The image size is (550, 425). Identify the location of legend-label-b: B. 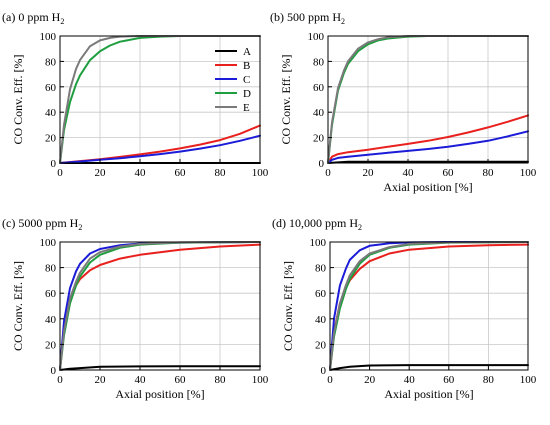
(246, 66).